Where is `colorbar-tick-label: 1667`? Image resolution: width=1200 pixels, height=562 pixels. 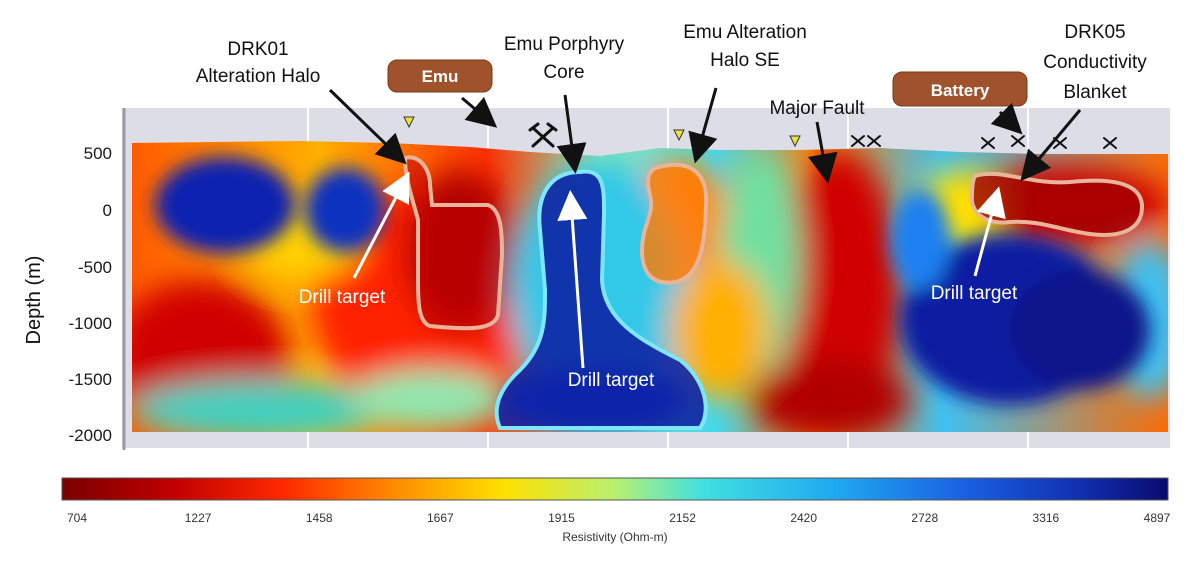 colorbar-tick-label: 1667 is located at coordinates (440, 518).